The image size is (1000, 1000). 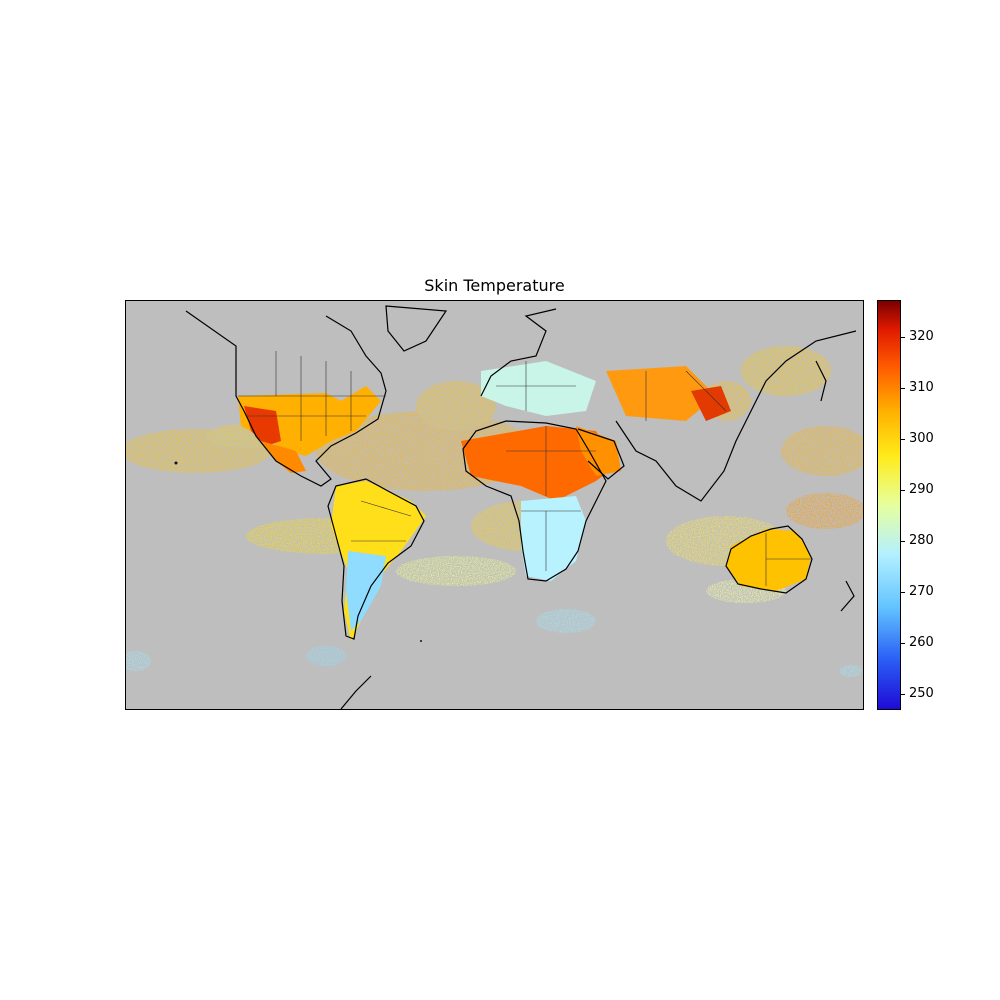 I want to click on europe, so click(x=538, y=388).